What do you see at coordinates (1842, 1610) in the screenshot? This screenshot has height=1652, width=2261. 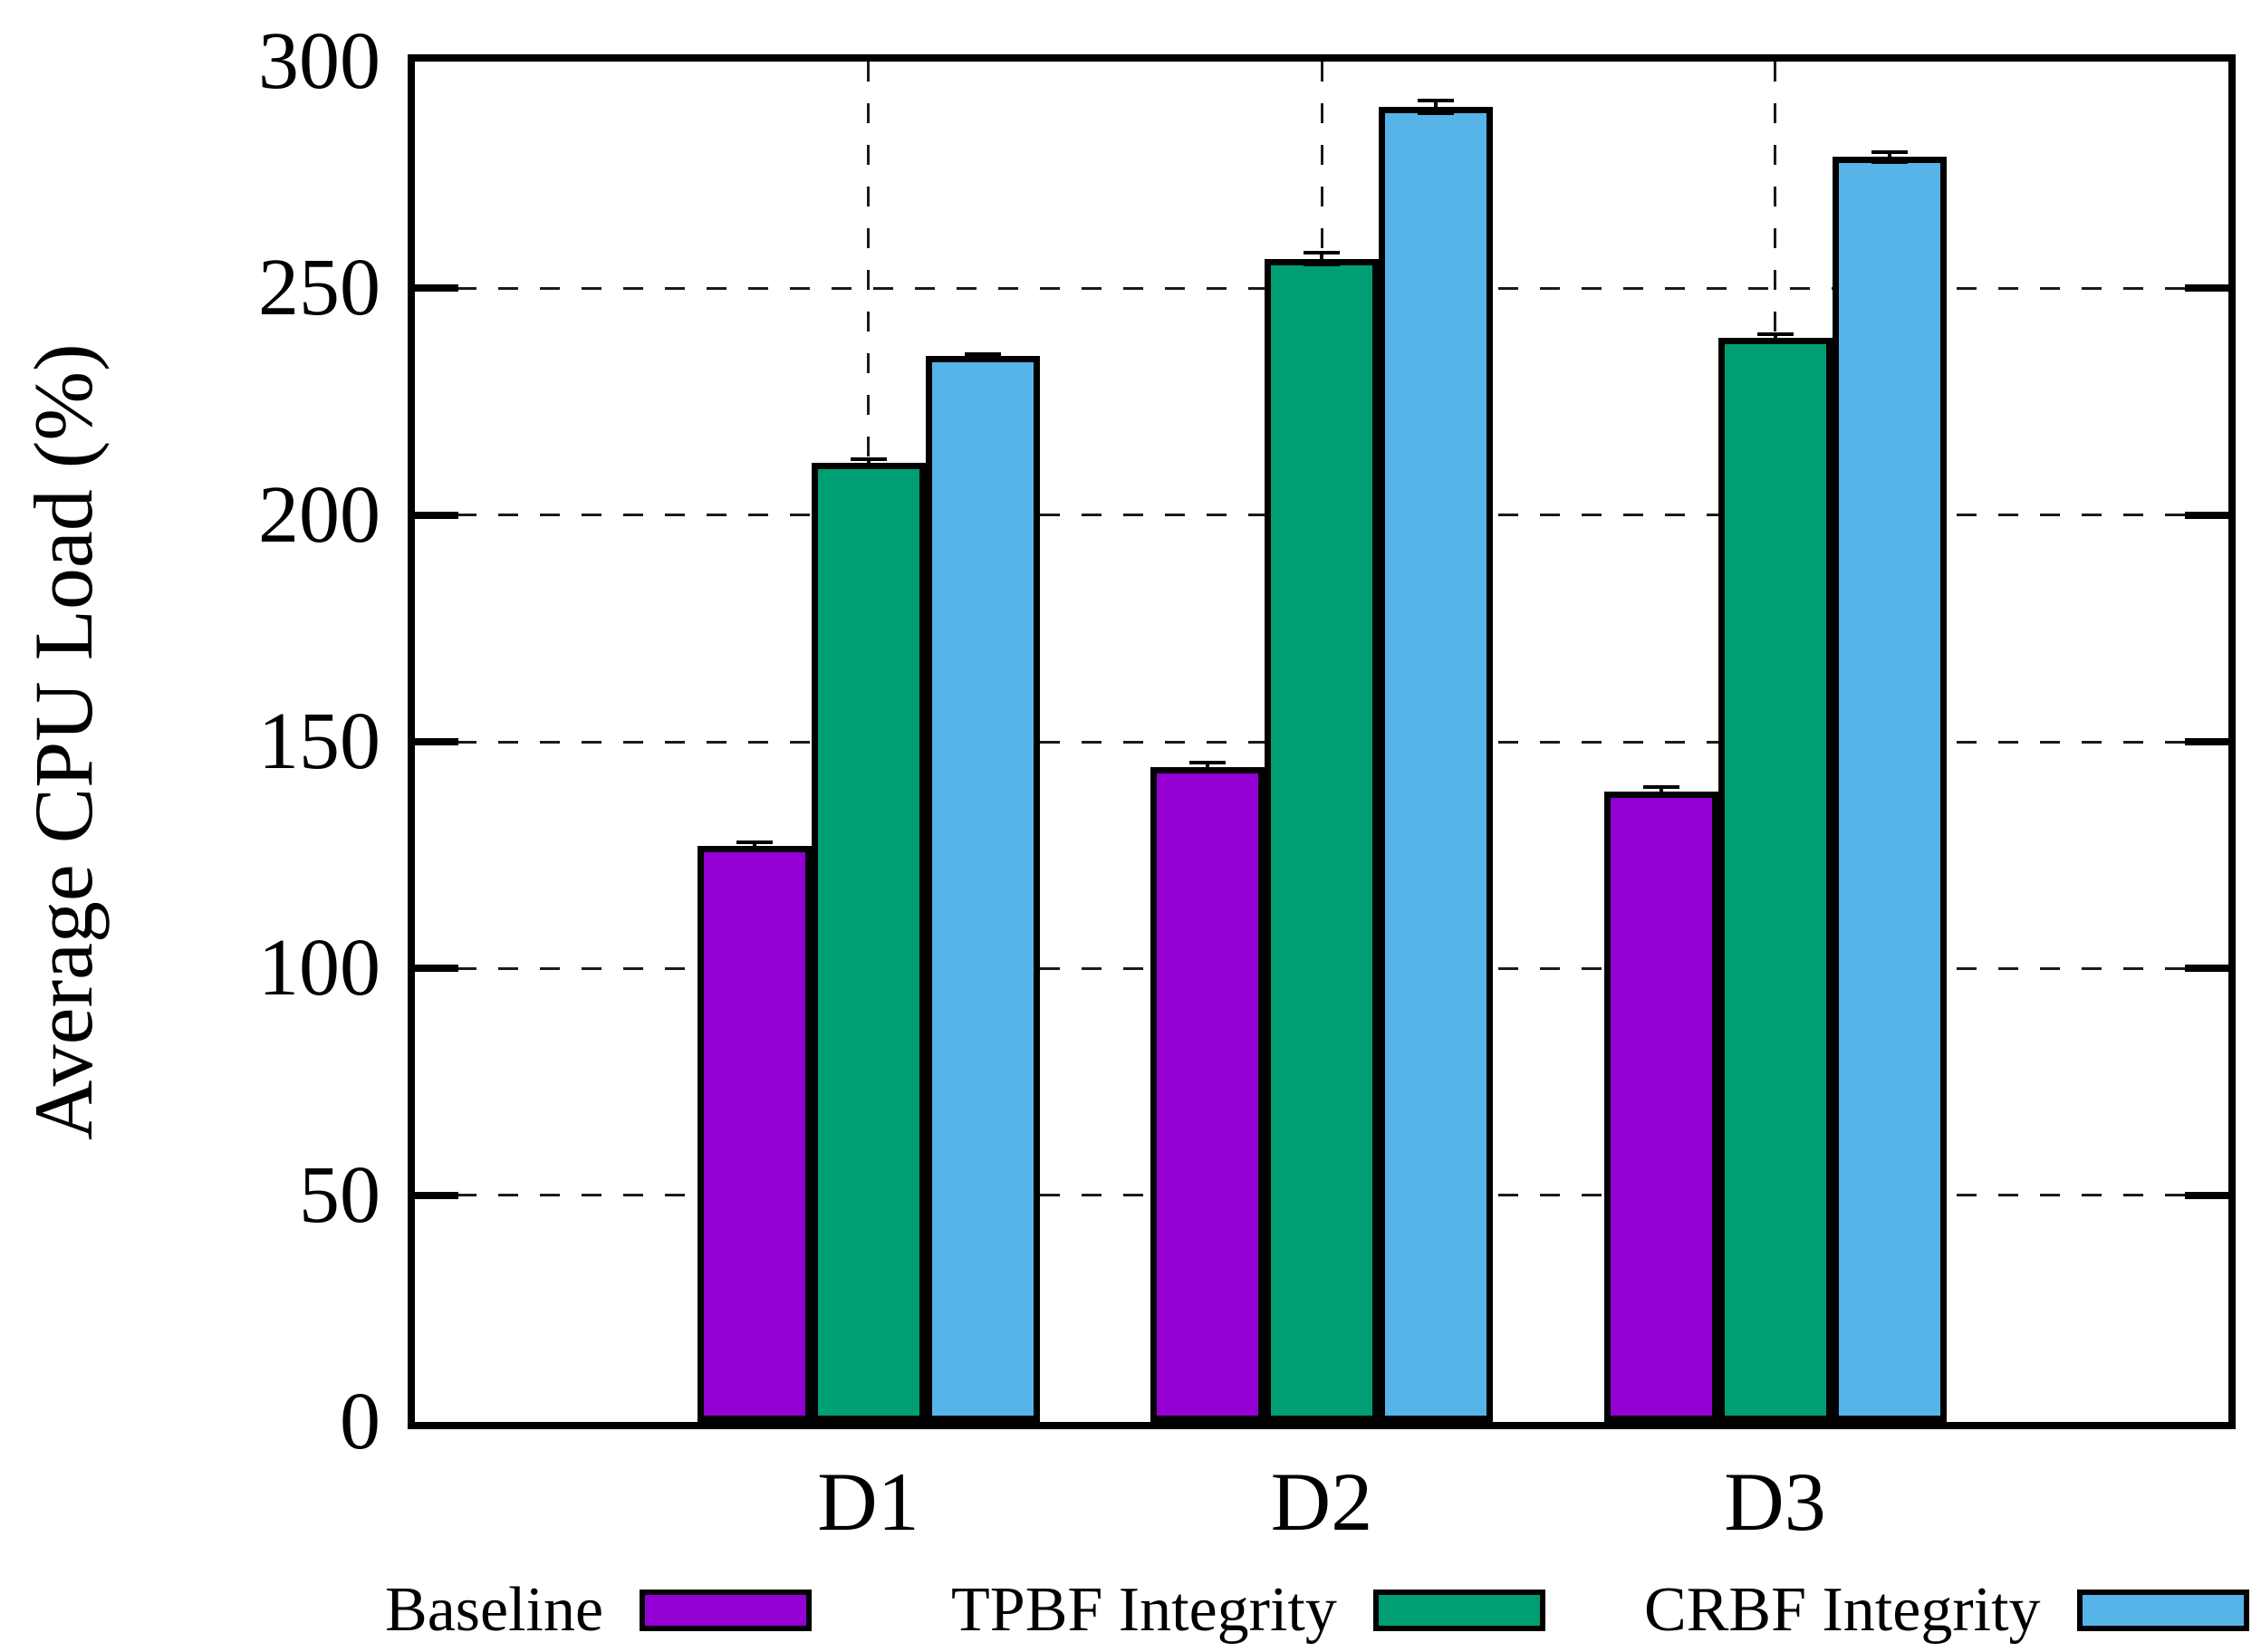 I see `legend-label: CRBF Integrity` at bounding box center [1842, 1610].